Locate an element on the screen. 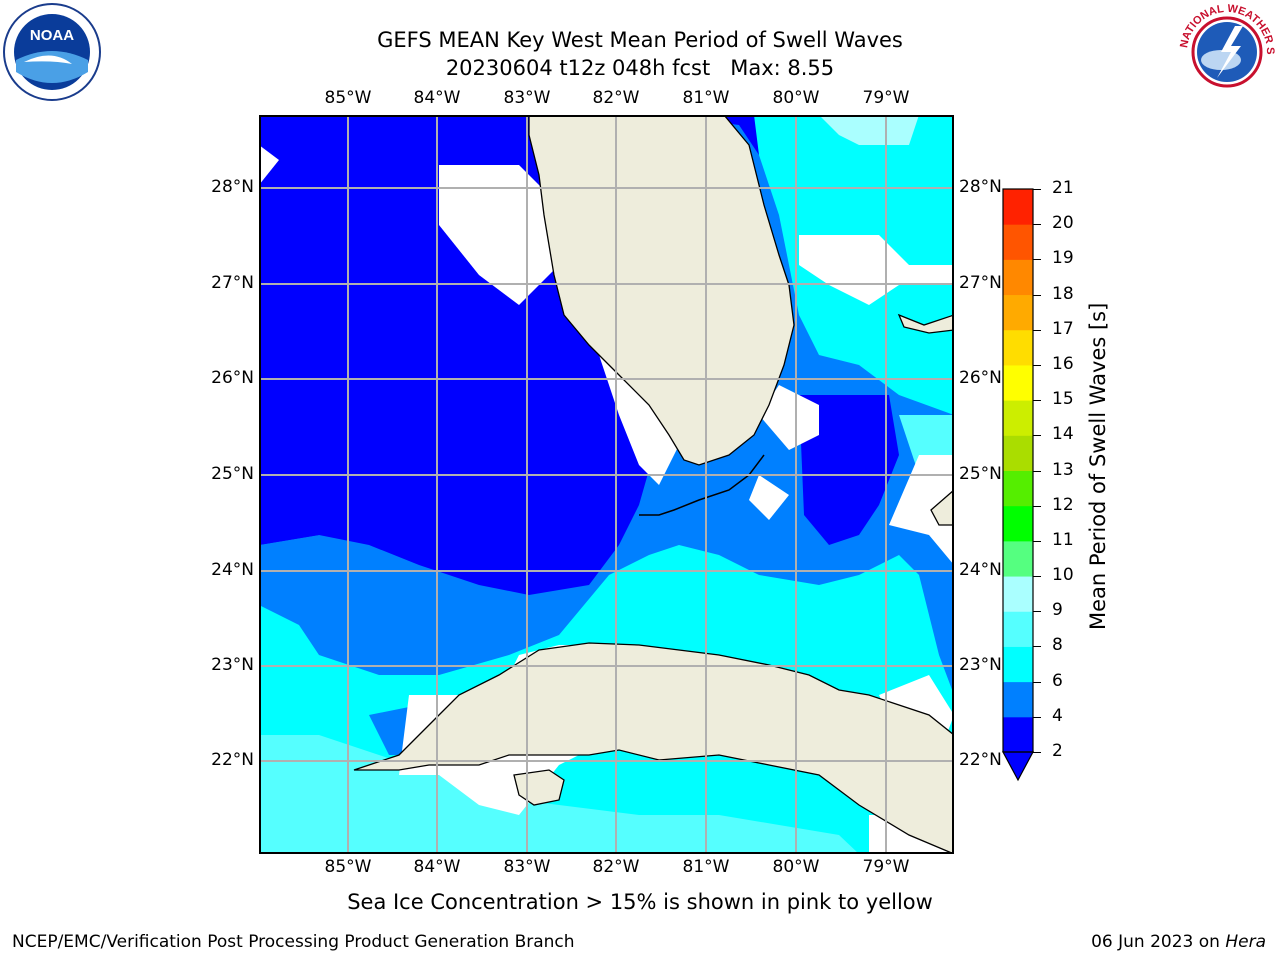  lon-label-bottom: 81°W is located at coordinates (706, 867).